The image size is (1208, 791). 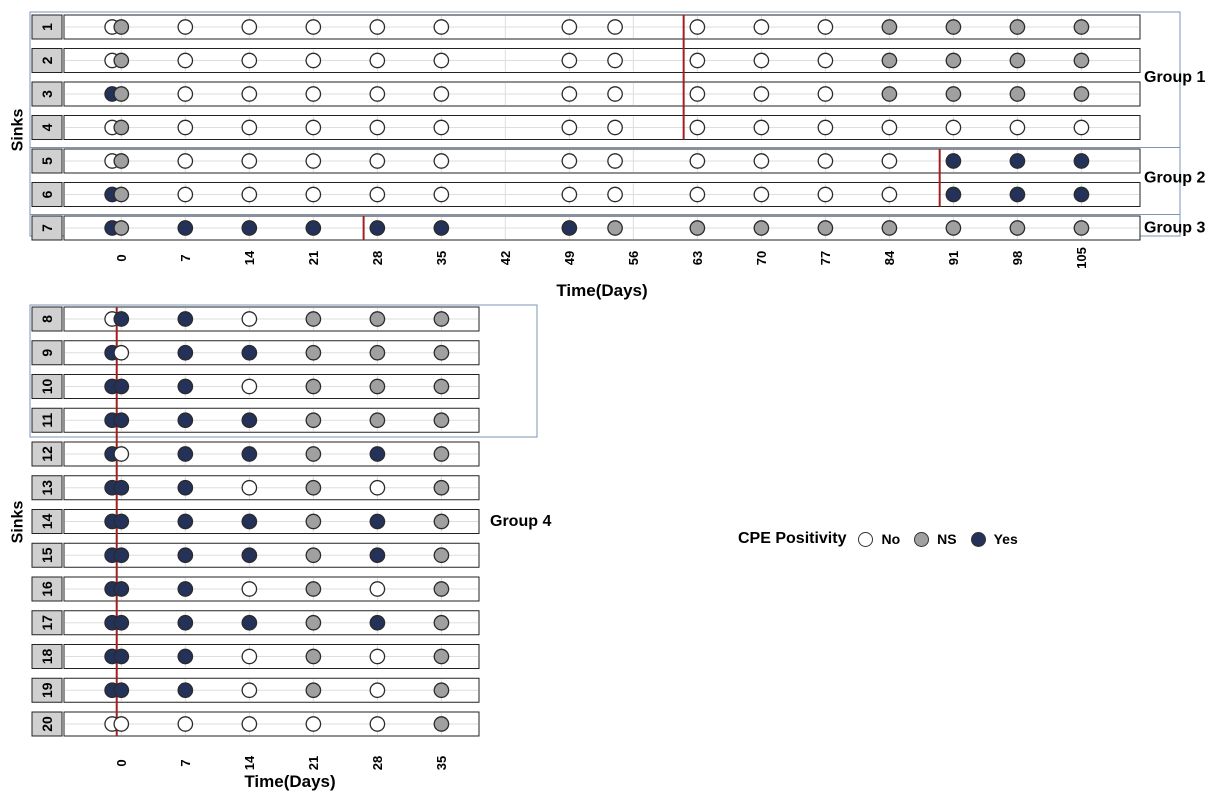 What do you see at coordinates (47, 194) in the screenshot?
I see `sink-label: 6` at bounding box center [47, 194].